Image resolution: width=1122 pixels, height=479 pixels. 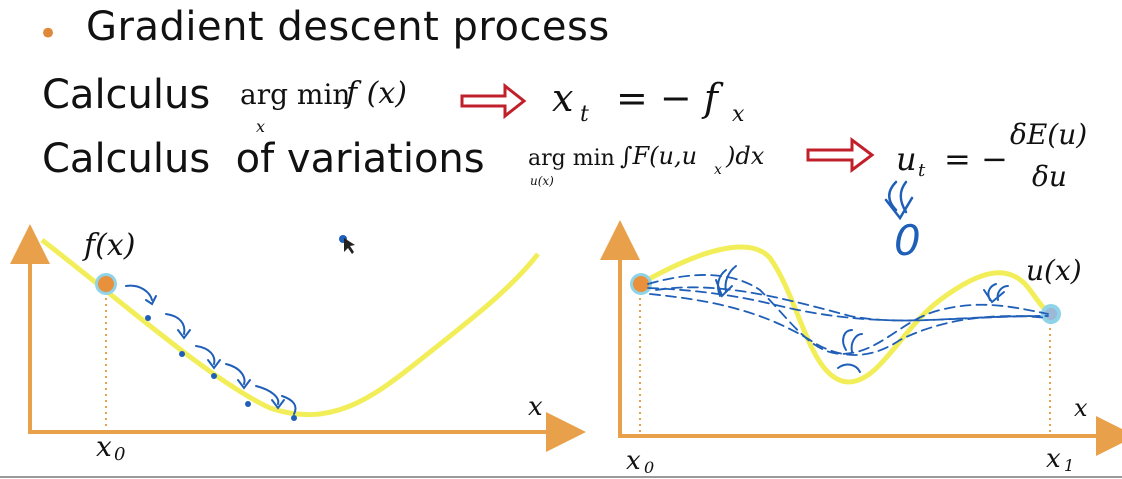 What do you see at coordinates (295, 94) in the screenshot?
I see `row1-argmin: arg min` at bounding box center [295, 94].